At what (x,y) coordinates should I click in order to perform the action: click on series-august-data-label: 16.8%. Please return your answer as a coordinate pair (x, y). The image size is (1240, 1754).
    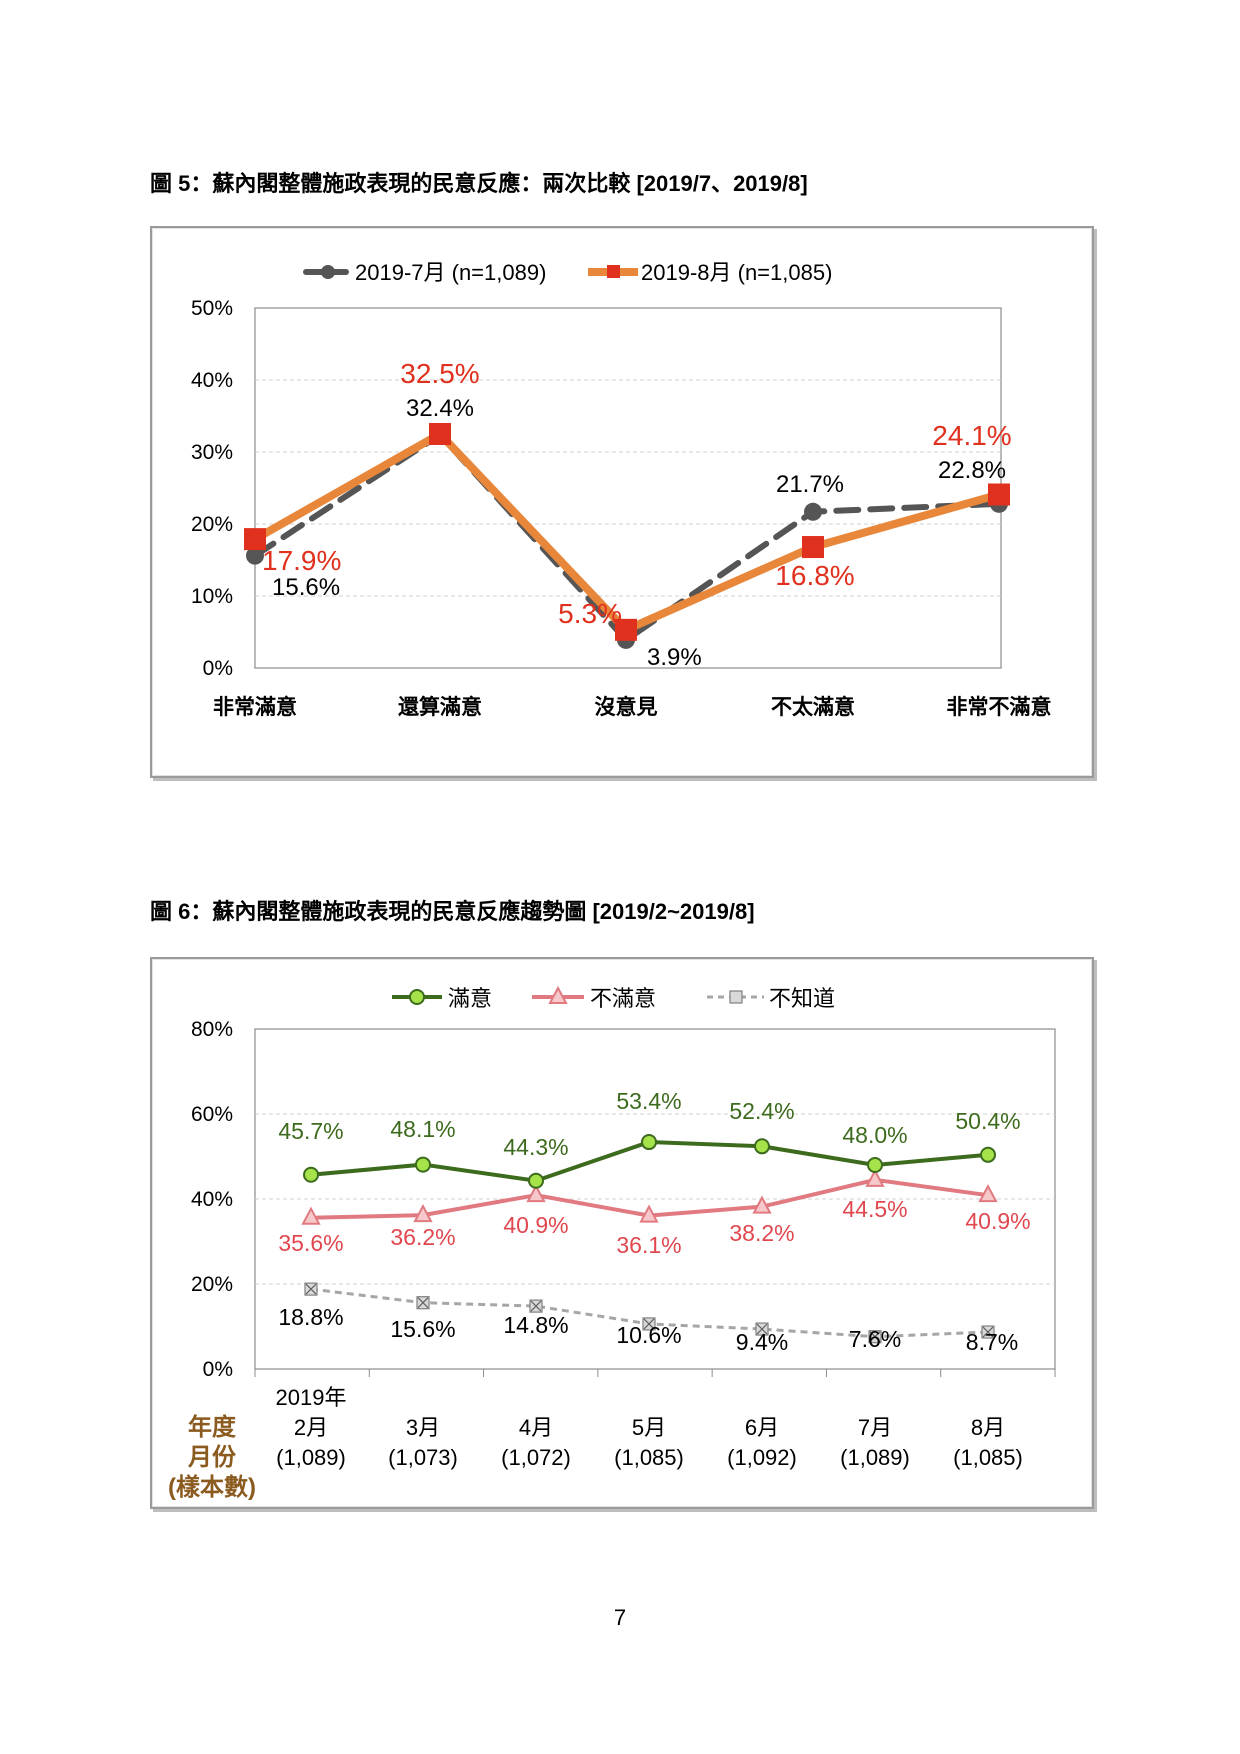
    Looking at the image, I should click on (814, 575).